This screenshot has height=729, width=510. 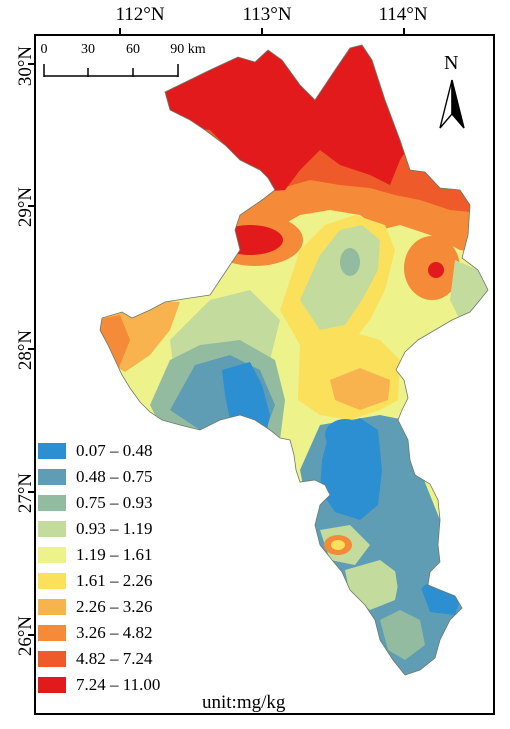 What do you see at coordinates (44, 49) in the screenshot?
I see `scale-label-0: 0` at bounding box center [44, 49].